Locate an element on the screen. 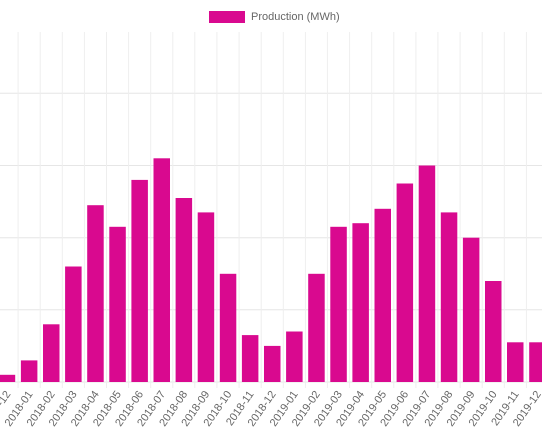 The image size is (542, 442). legend: Production (MWh) is located at coordinates (274, 17).